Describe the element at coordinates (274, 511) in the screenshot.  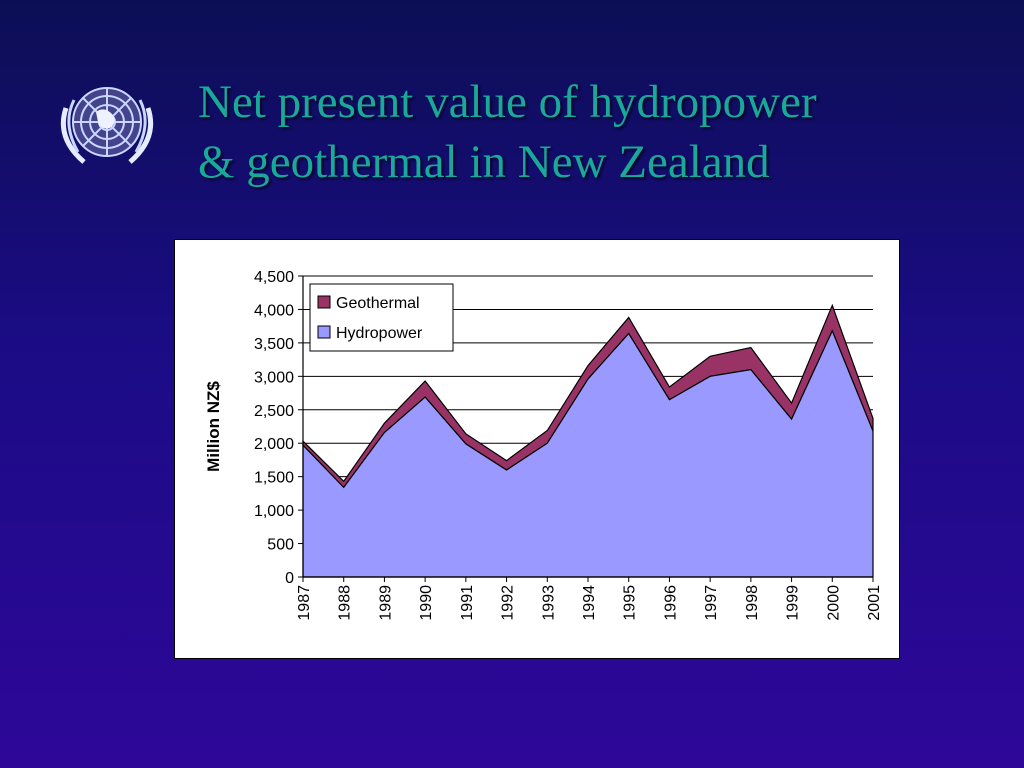
I see `y-tick-label: 1,000` at that location.